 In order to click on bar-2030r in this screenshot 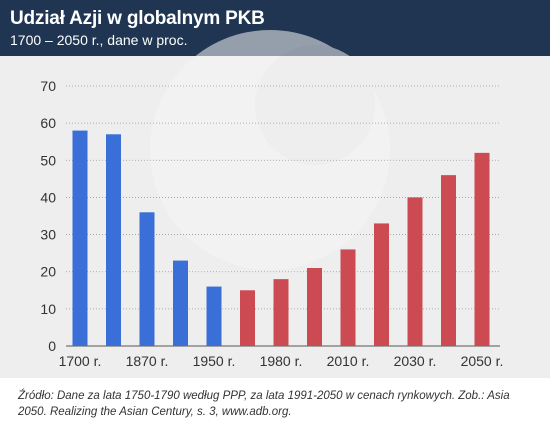, I will do `click(415, 271)`.